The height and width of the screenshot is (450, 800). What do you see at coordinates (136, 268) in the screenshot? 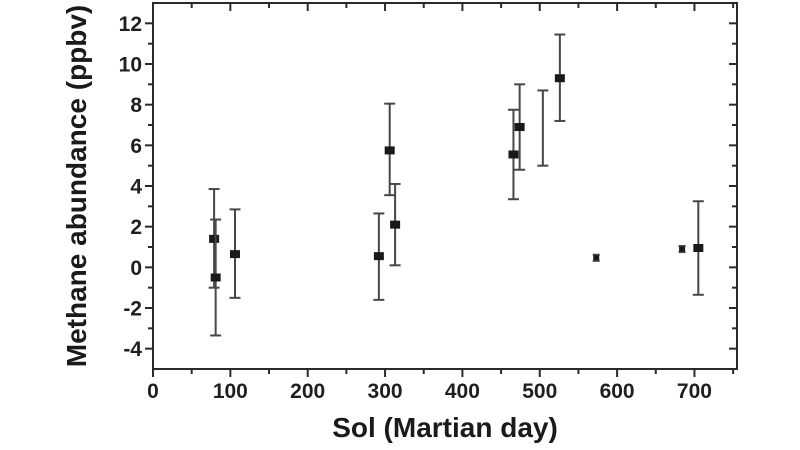
I see `y-tick-label: 0` at bounding box center [136, 268].